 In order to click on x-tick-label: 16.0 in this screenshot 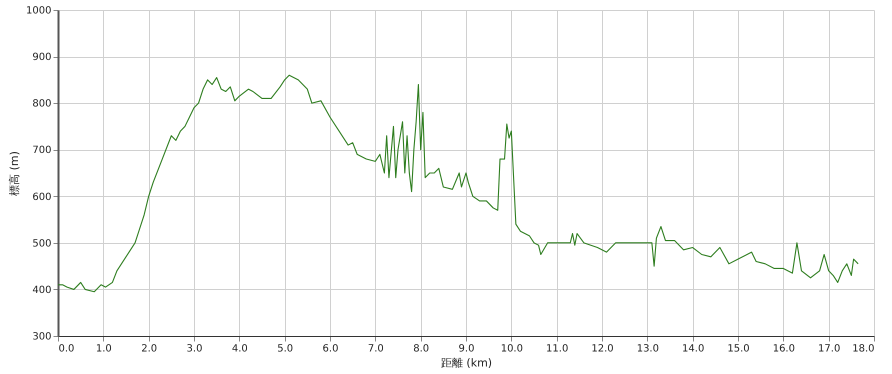, I will do `click(783, 349)`.